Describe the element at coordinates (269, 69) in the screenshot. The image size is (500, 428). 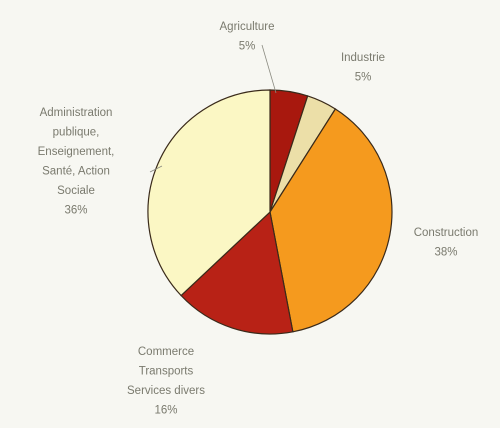
I see `leader-agriculture` at that location.